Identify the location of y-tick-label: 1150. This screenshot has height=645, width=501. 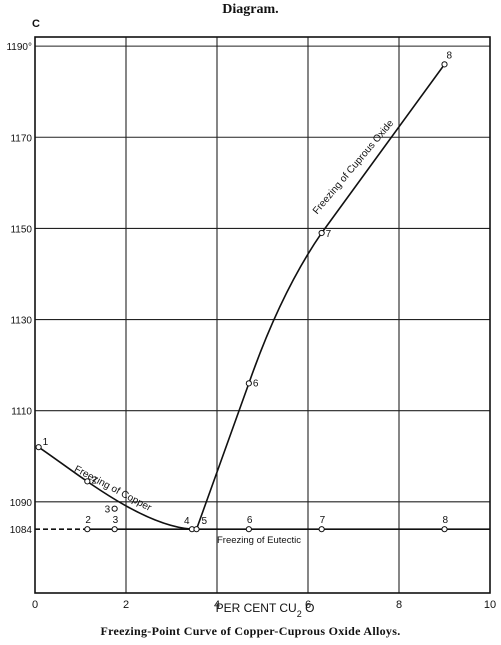
(21, 229).